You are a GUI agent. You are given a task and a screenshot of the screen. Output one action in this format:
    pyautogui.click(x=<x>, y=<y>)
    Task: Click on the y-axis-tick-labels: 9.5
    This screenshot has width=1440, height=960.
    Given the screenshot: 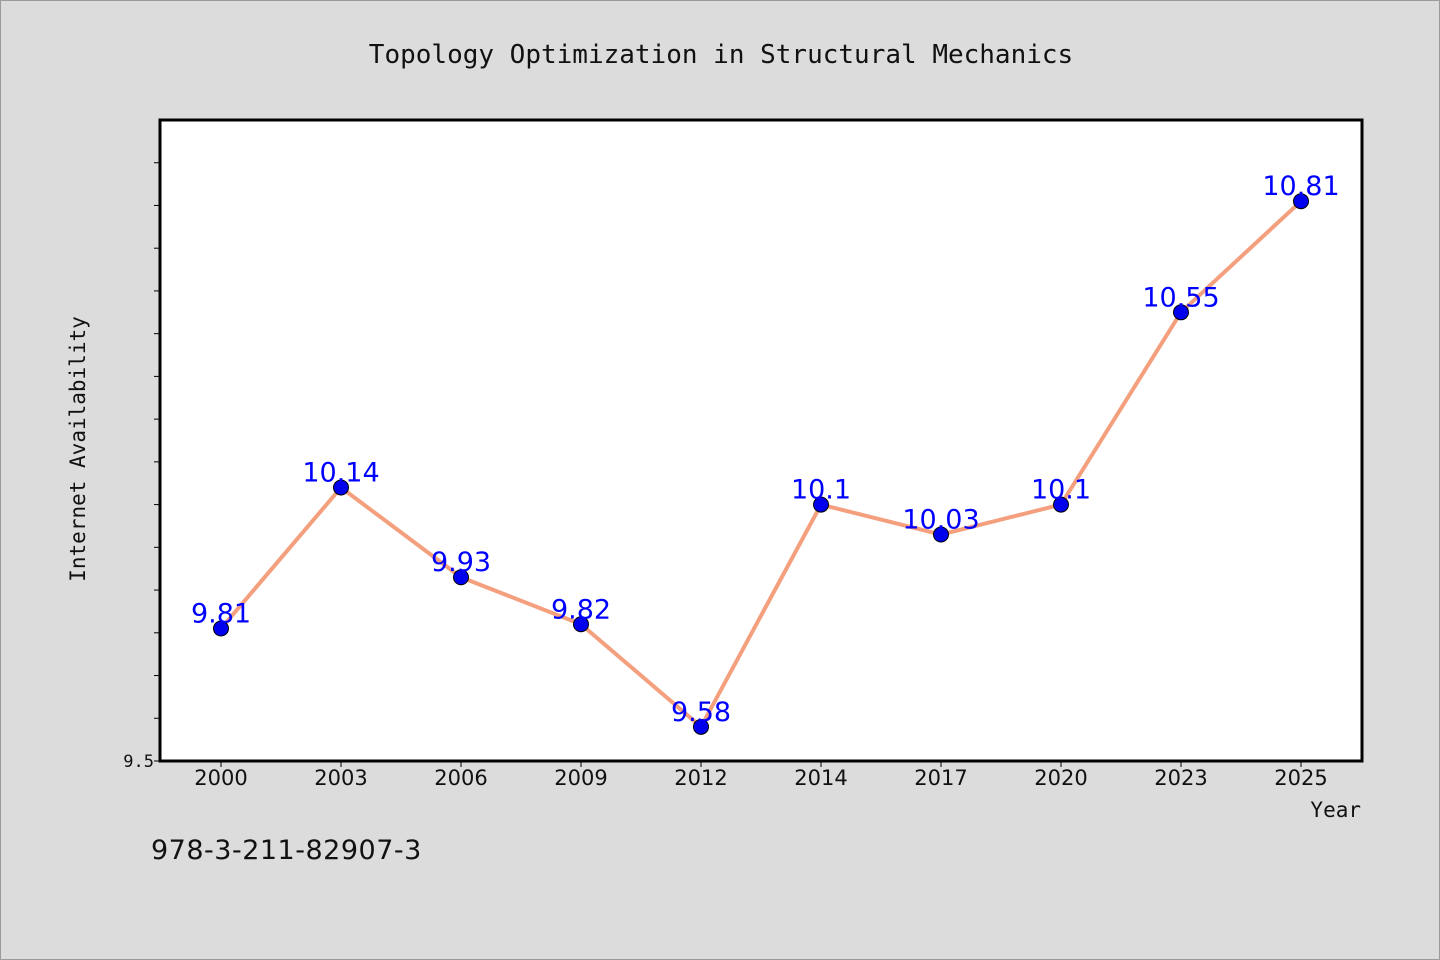 What is the action you would take?
    pyautogui.click(x=138, y=762)
    